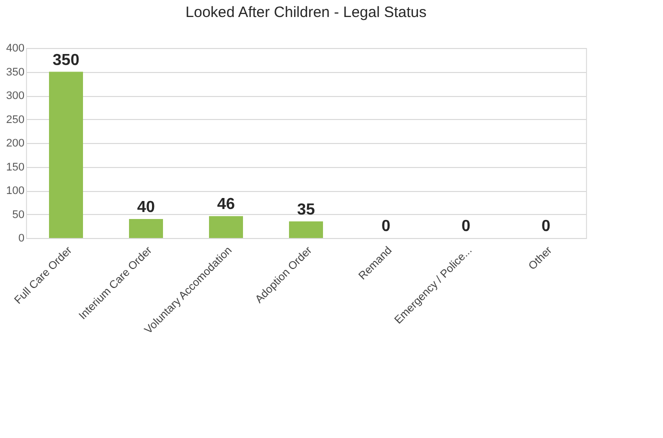 The image size is (663, 438). I want to click on y-tick-label: 250, so click(15, 120).